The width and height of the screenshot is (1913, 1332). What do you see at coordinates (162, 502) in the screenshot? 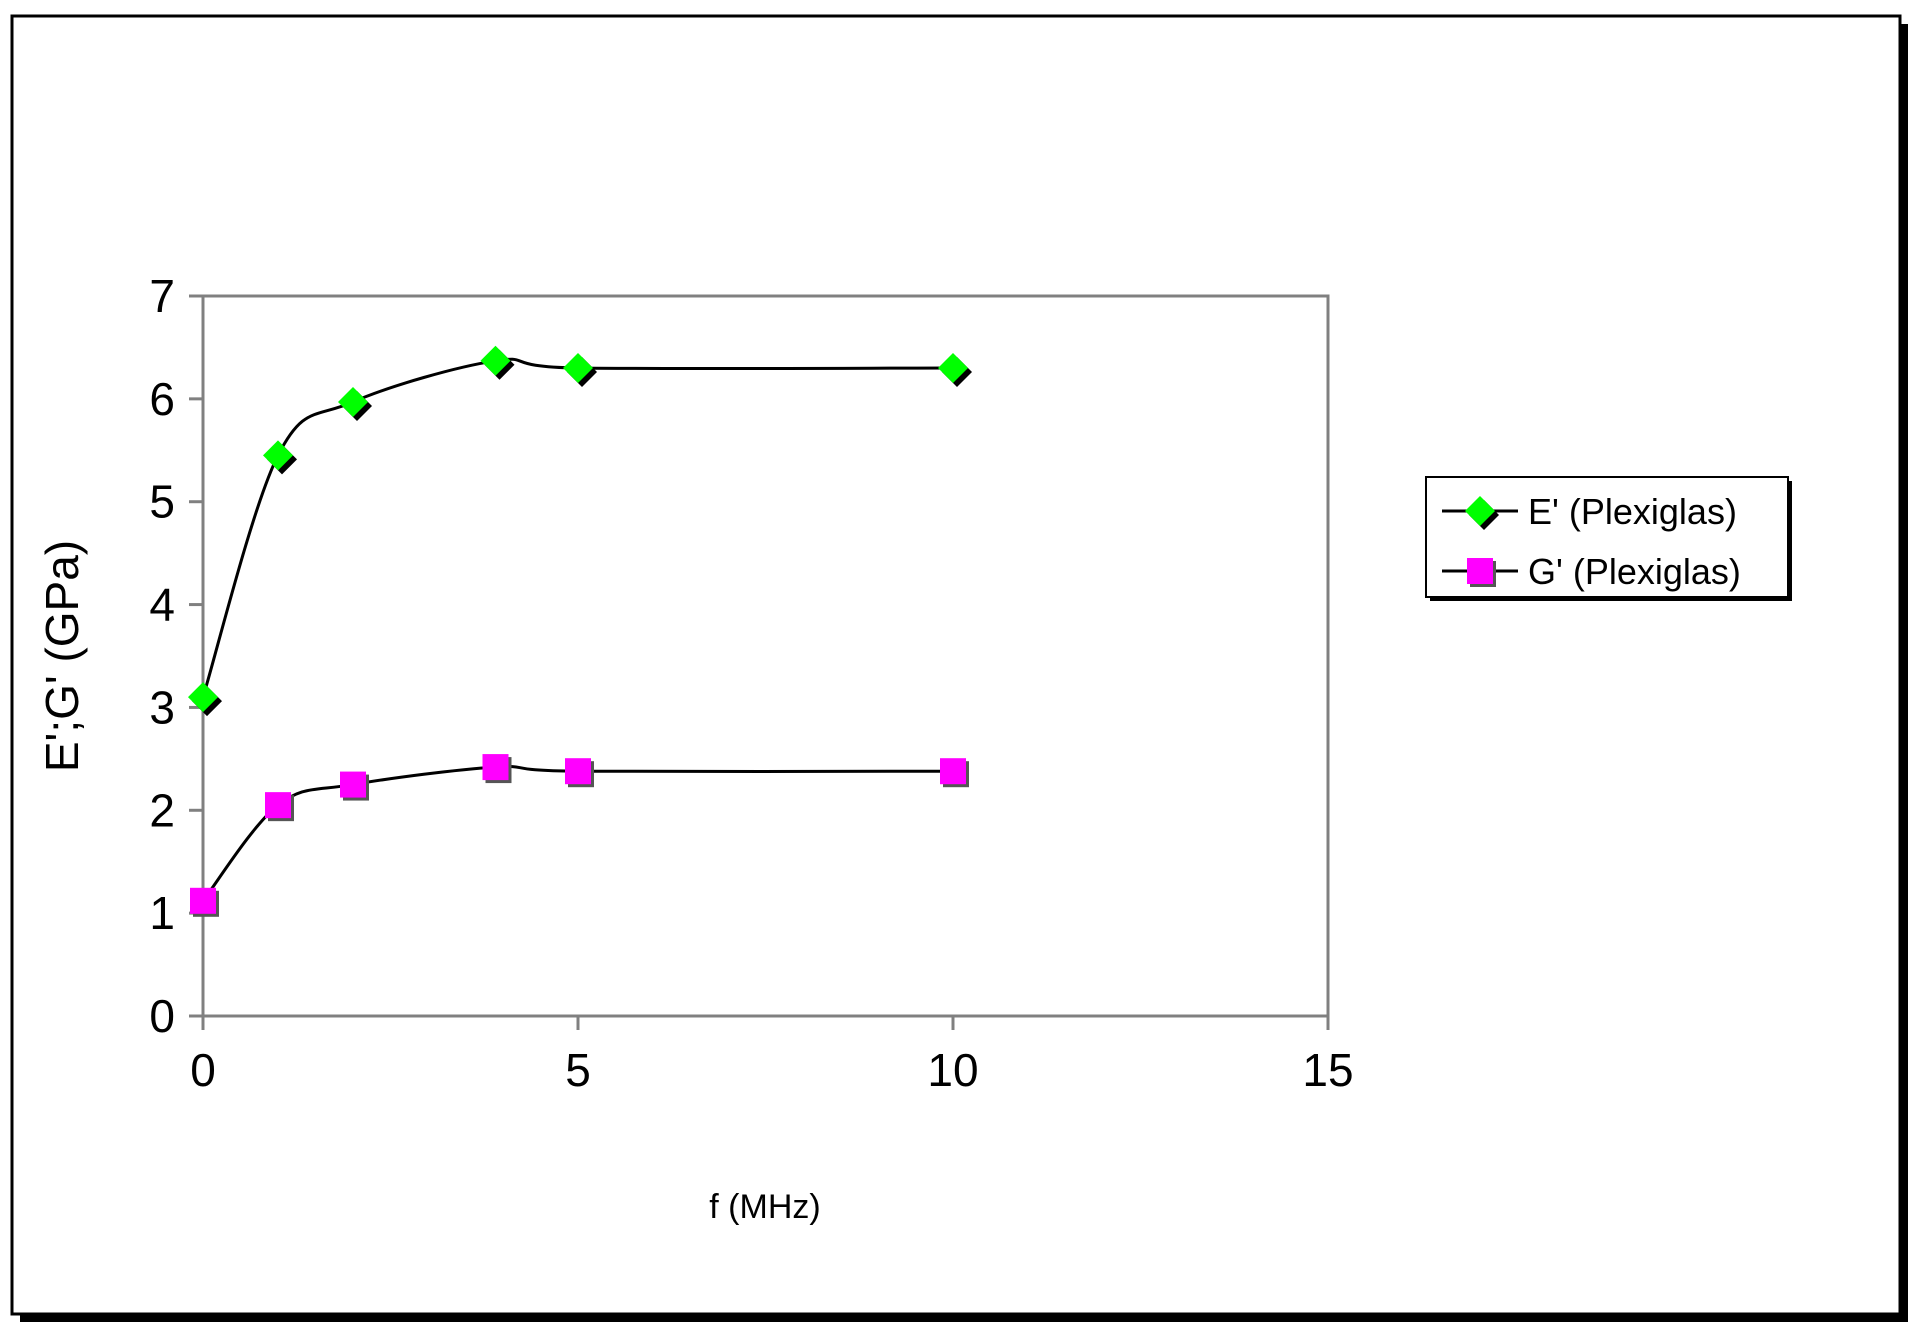
I see `y-tick-label: 5` at bounding box center [162, 502].